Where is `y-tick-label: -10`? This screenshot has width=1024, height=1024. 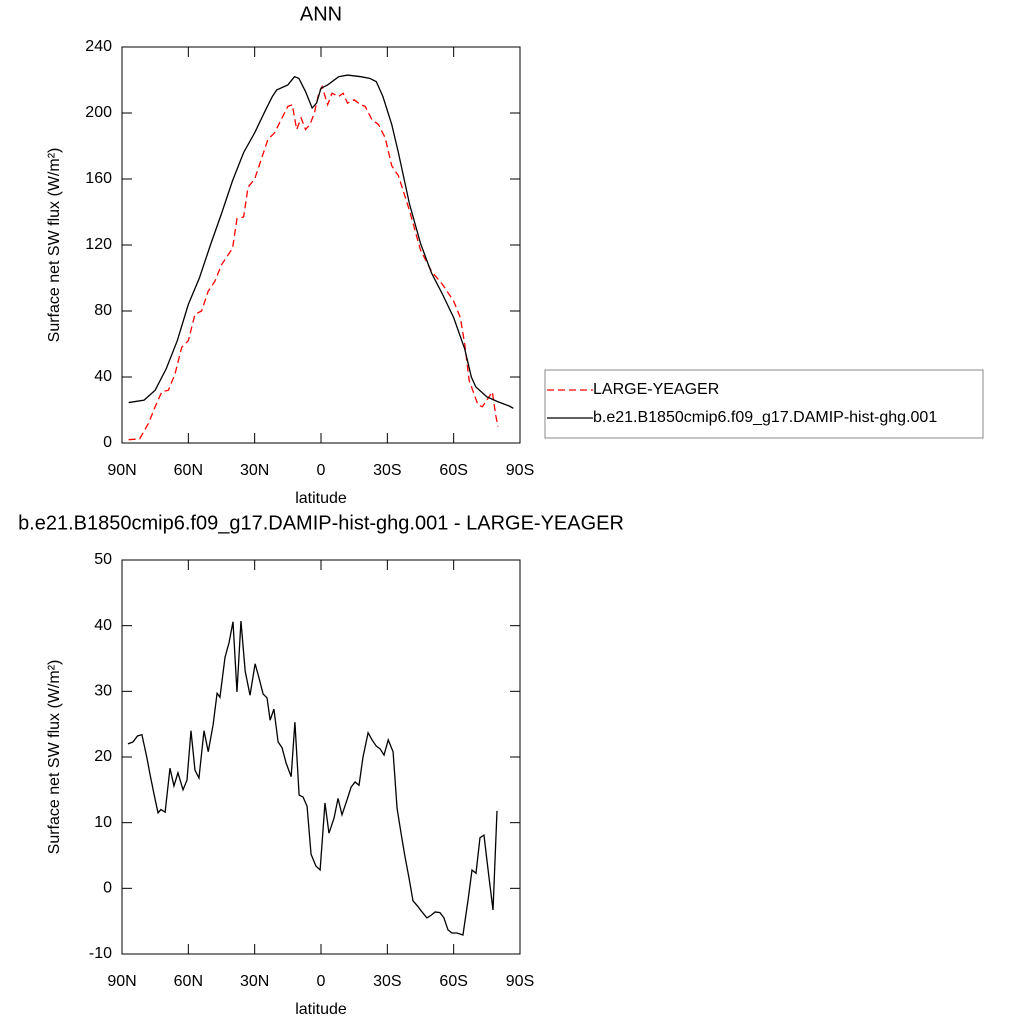 y-tick-label: -10 is located at coordinates (100, 953).